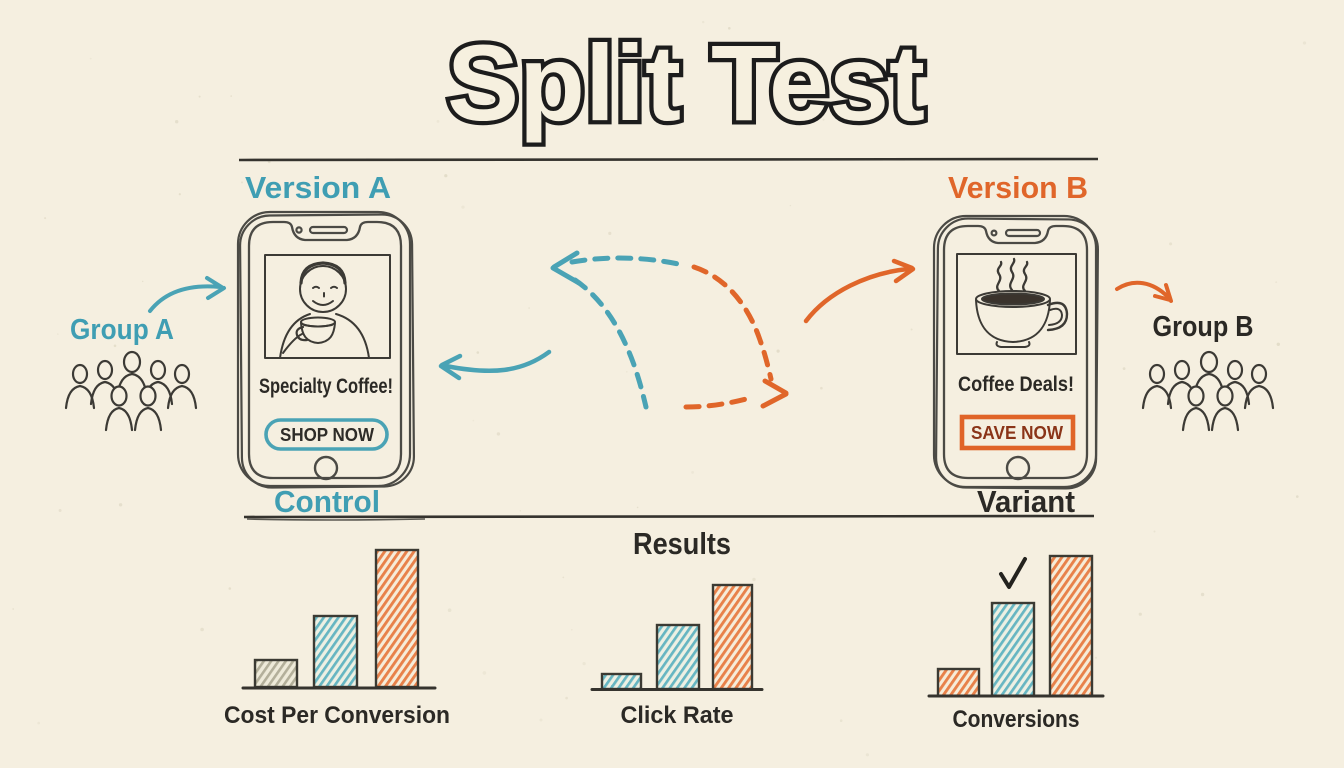 This screenshot has width=1344, height=768. What do you see at coordinates (1017, 433) in the screenshot?
I see `svg-text: SAVE NOW` at bounding box center [1017, 433].